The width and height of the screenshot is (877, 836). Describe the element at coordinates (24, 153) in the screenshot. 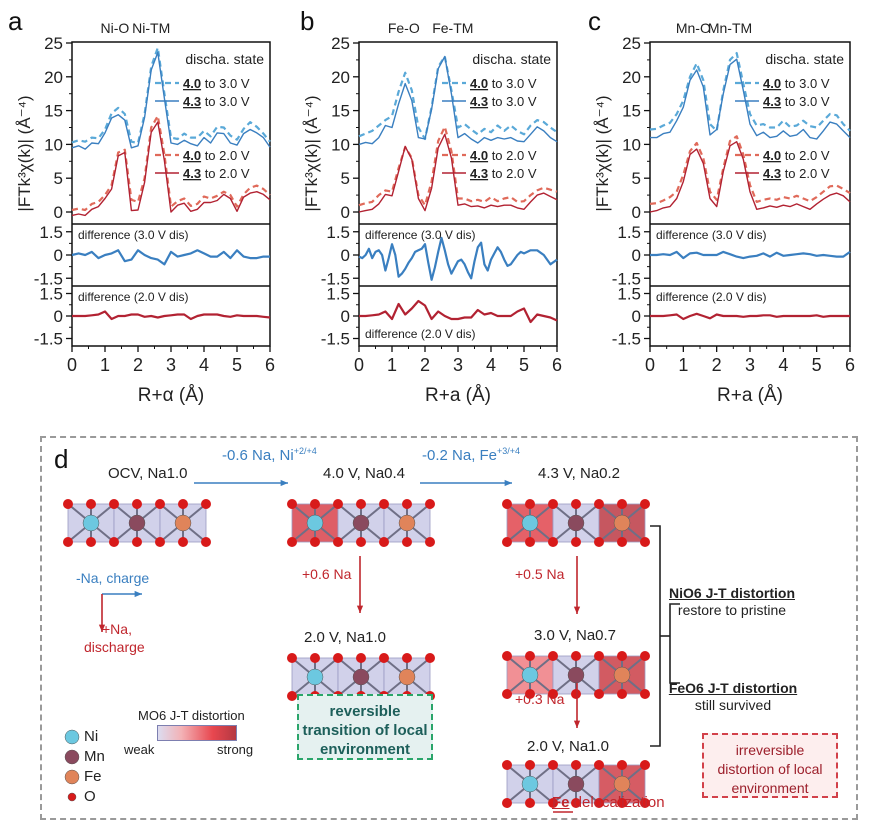

I see `y-axis-label-a: |FTk³χ(k)| (Å⁻⁴)` at that location.